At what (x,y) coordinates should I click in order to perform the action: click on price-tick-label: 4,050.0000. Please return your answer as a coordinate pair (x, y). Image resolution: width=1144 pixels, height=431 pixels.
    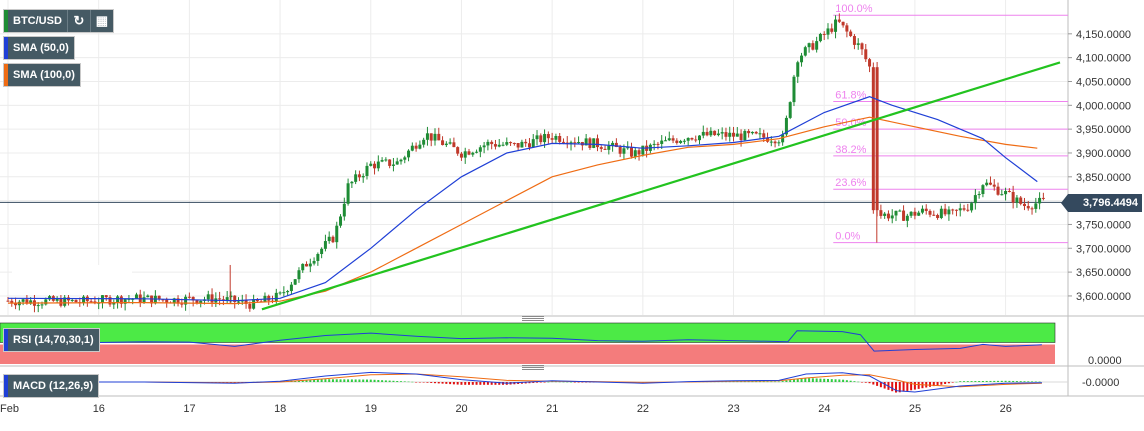
    Looking at the image, I should click on (1103, 82).